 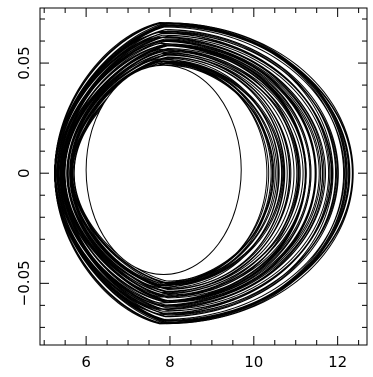 I want to click on x-tick-label: 10, so click(x=253, y=362).